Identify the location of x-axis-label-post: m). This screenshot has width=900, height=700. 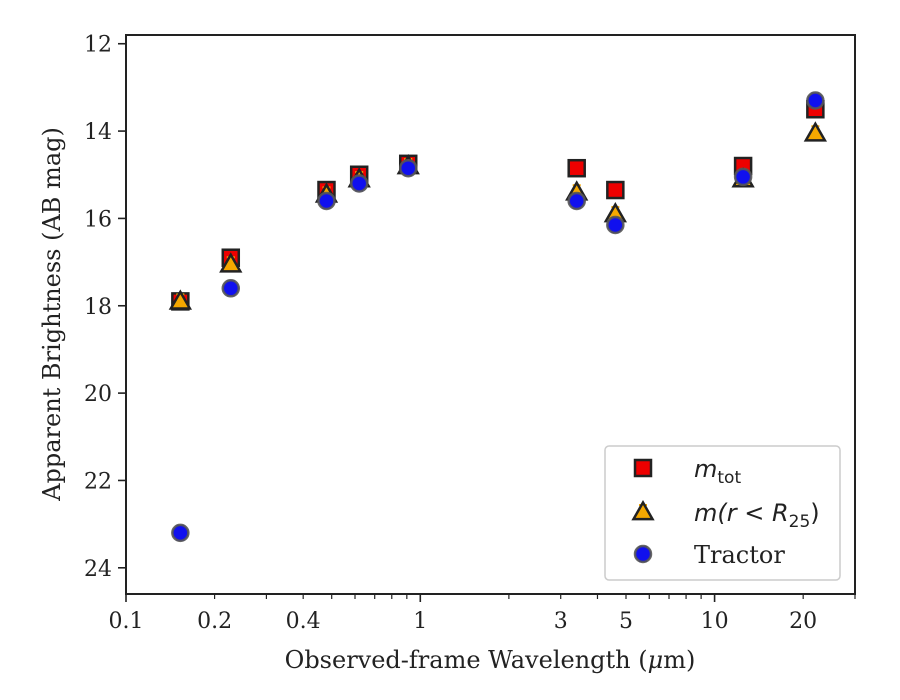
(679, 660).